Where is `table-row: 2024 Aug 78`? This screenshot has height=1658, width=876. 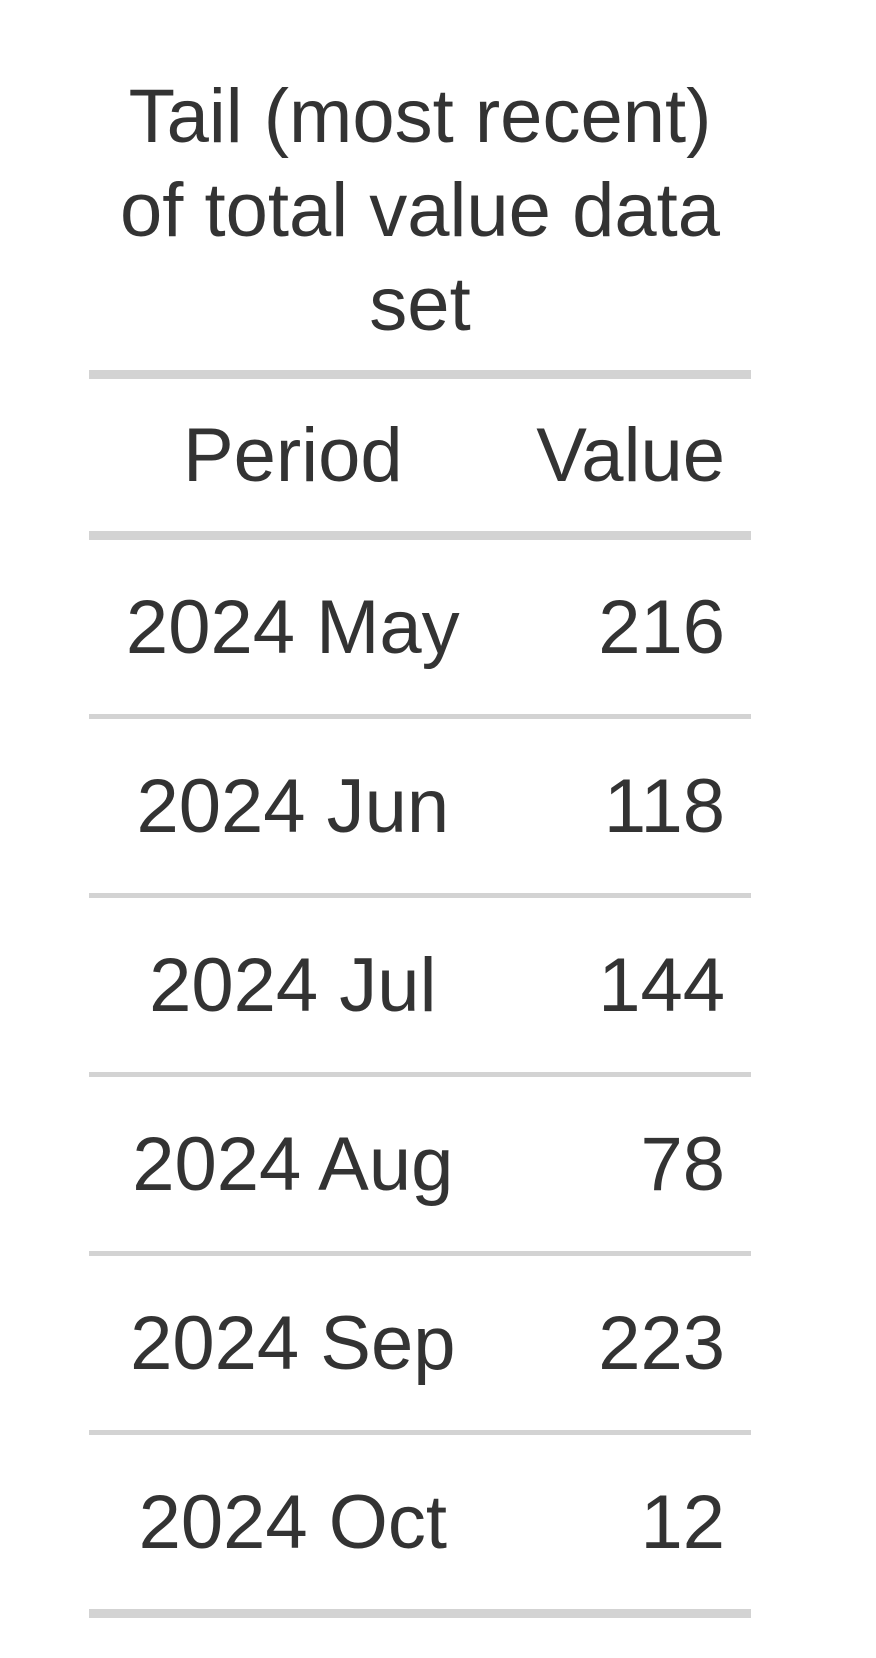 table-row: 2024 Aug 78 is located at coordinates (420, 1164).